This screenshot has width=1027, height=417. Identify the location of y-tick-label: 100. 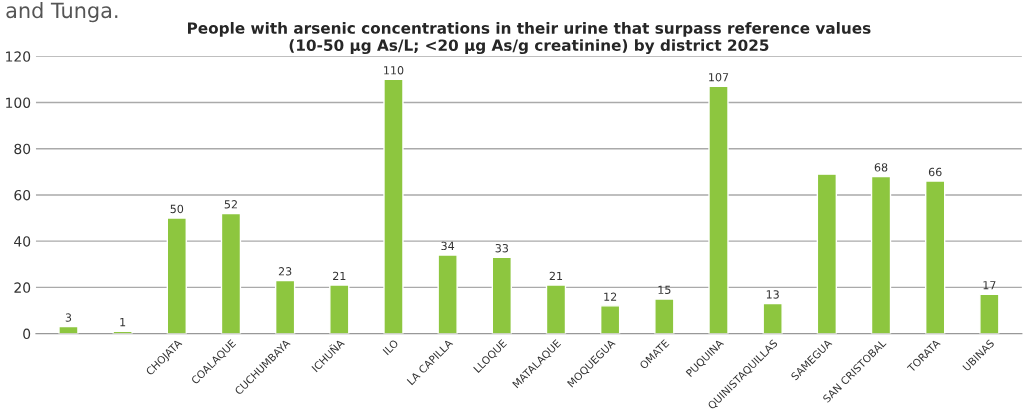
(18, 102).